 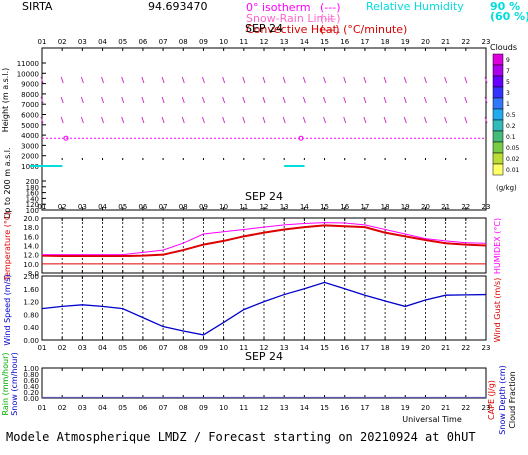 What do you see at coordinates (183, 408) in the screenshot?
I see `hour-tick-label: 08` at bounding box center [183, 408].